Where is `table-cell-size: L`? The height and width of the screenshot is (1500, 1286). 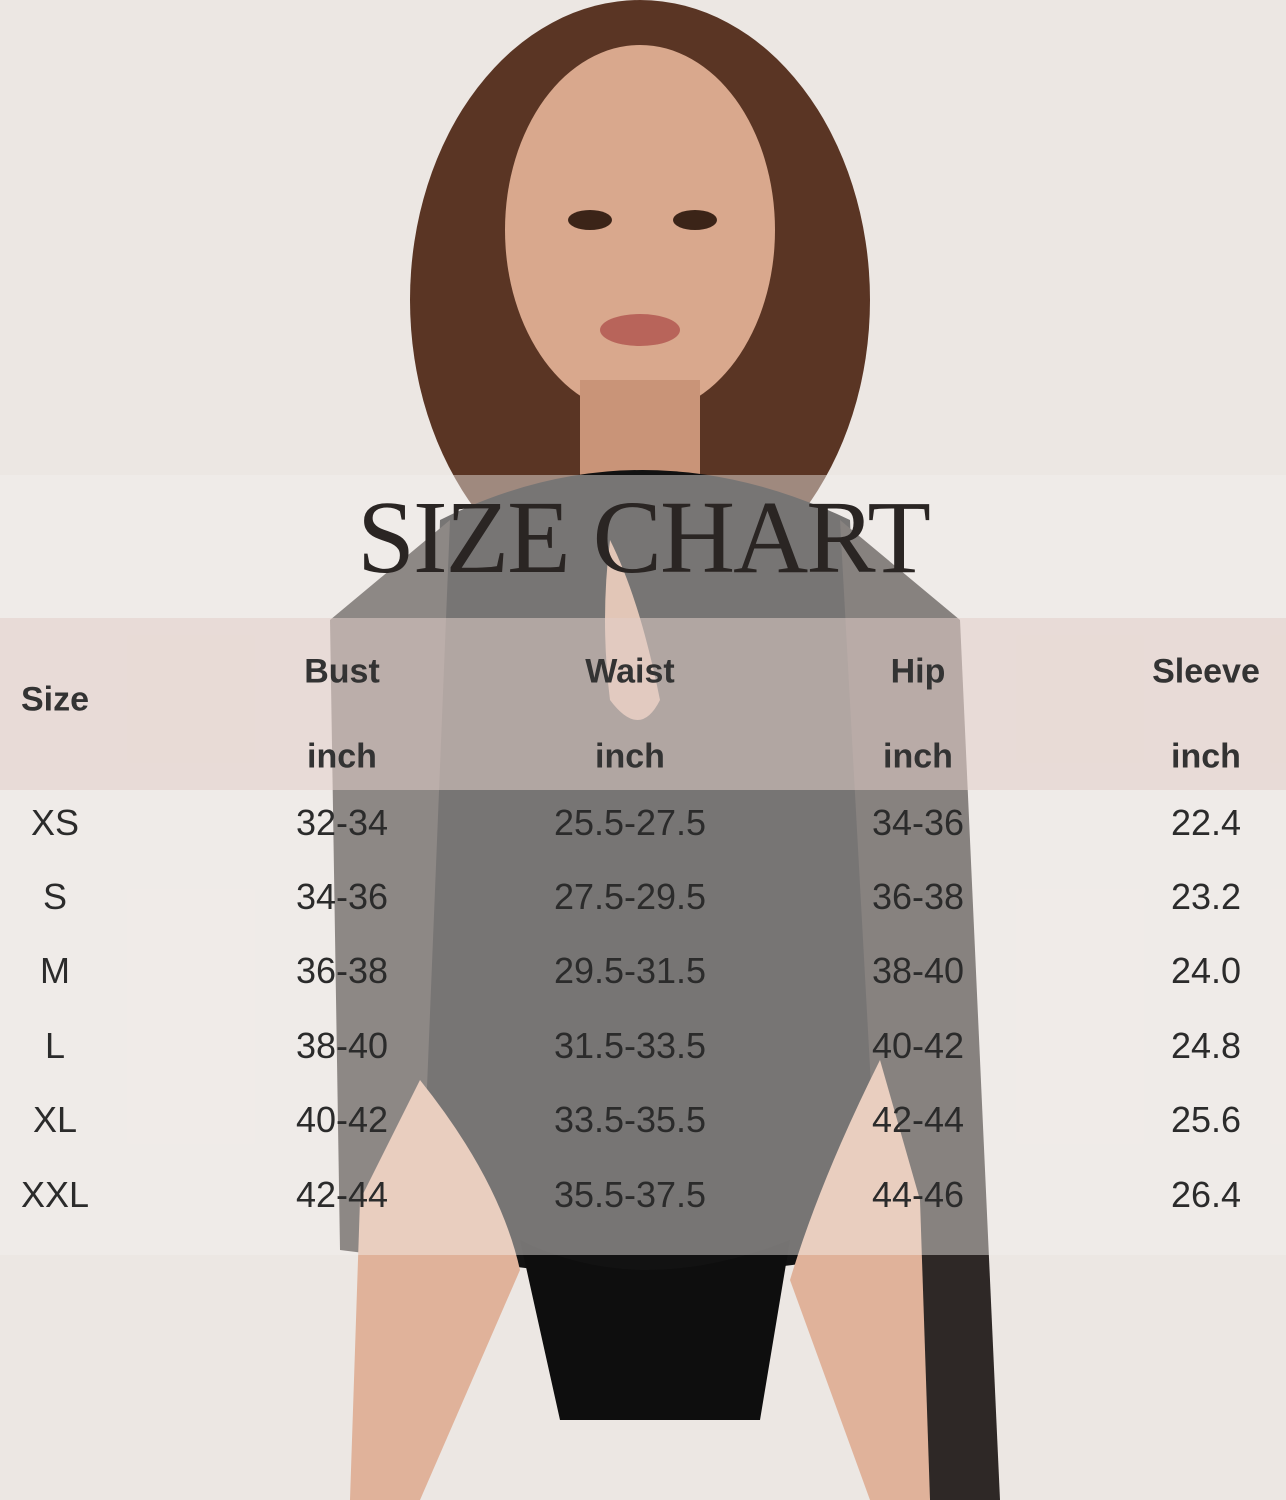 table-cell-size: L is located at coordinates (55, 1045).